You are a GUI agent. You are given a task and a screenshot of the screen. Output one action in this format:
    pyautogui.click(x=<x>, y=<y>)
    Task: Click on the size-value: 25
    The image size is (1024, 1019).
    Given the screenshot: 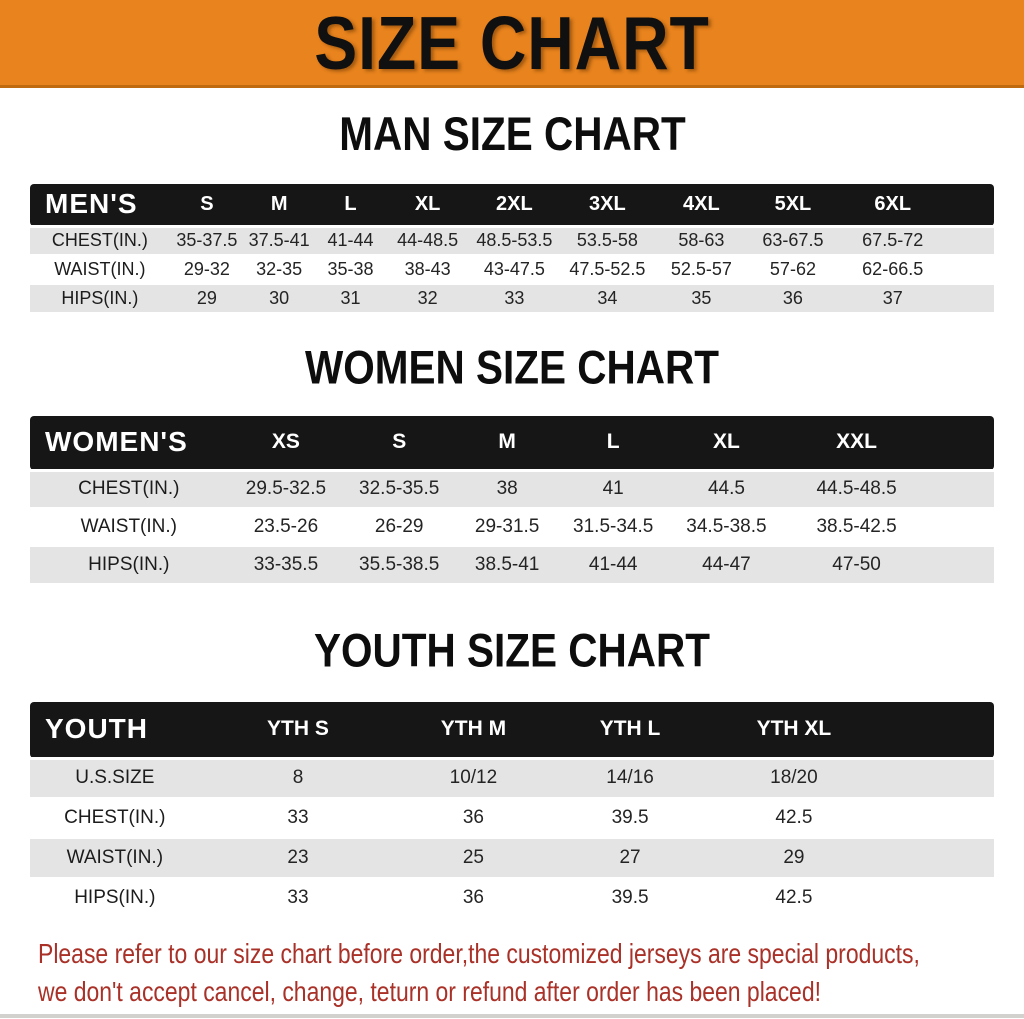 What is the action you would take?
    pyautogui.click(x=473, y=858)
    